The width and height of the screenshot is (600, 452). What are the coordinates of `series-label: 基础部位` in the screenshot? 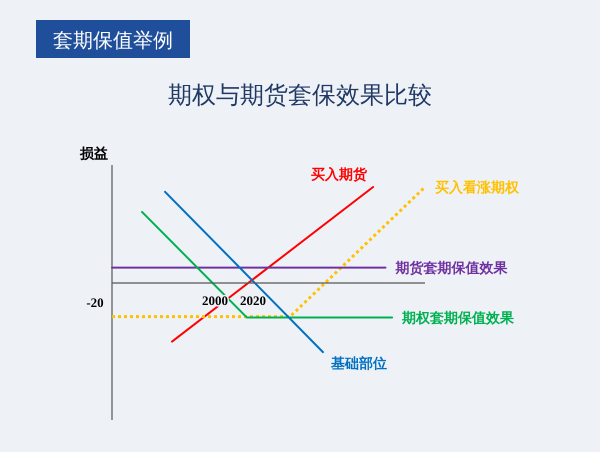 It's located at (358, 363).